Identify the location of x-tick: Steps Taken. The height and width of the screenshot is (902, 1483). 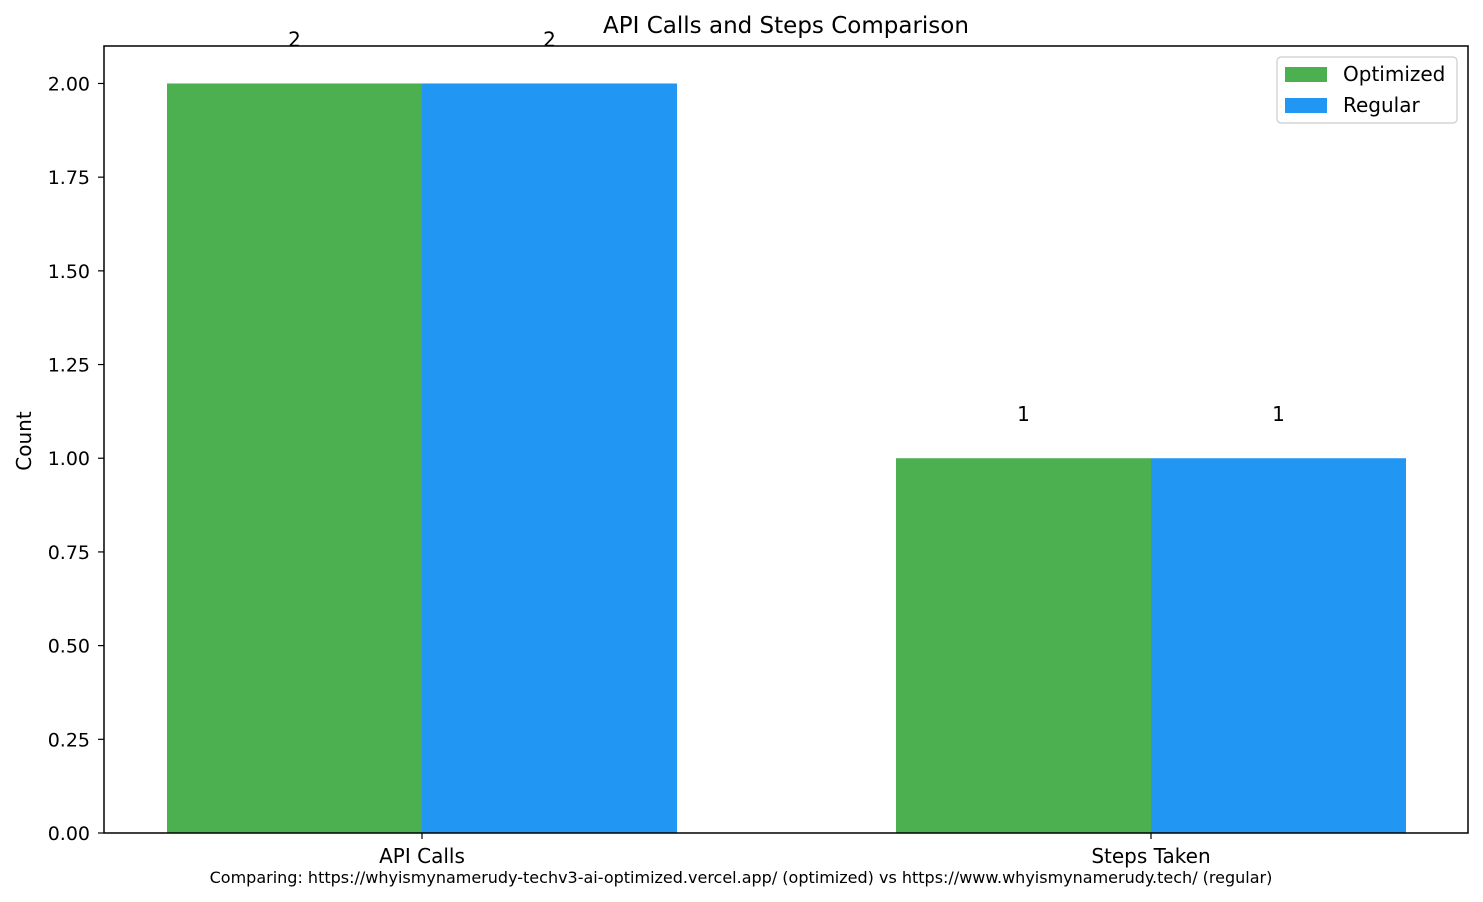
(1151, 850).